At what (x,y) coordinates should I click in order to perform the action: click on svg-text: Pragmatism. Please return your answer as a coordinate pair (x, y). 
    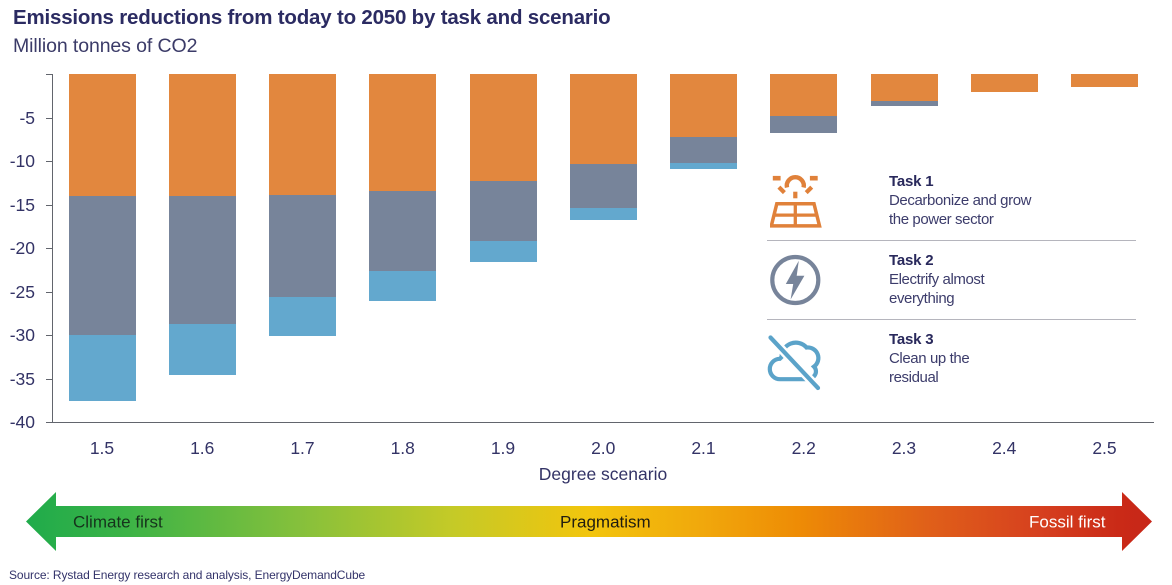
    Looking at the image, I should click on (605, 522).